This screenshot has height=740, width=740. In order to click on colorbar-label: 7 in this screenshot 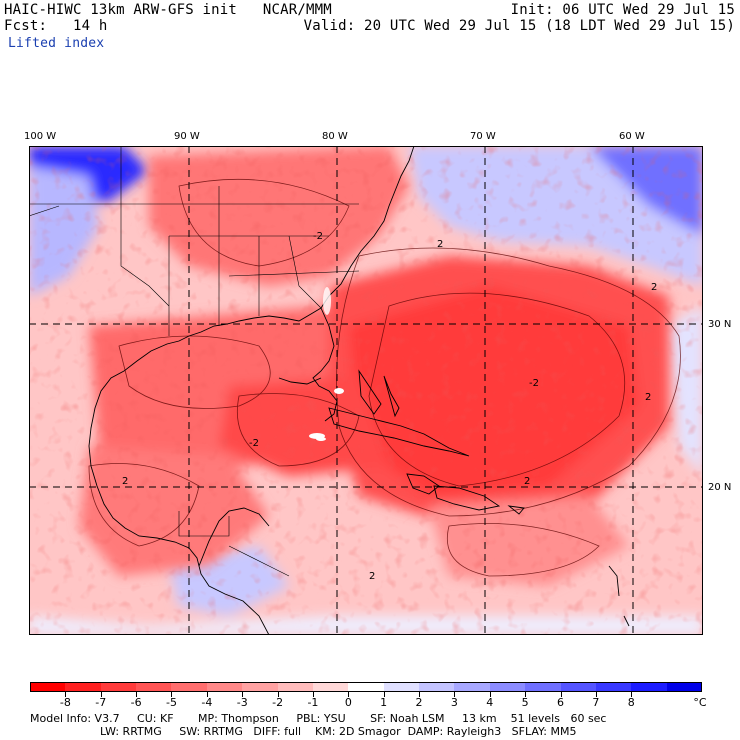, I will do `click(596, 702)`.